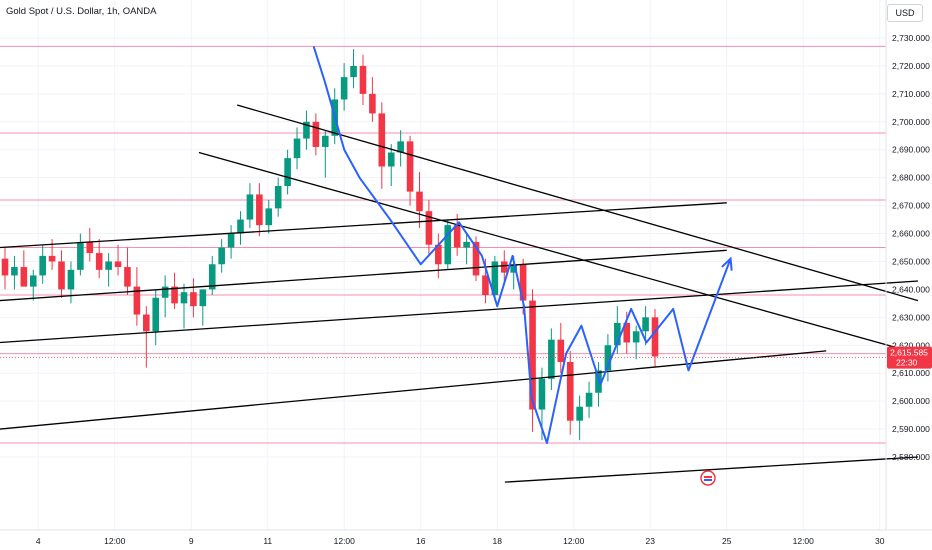  Describe the element at coordinates (911, 66) in the screenshot. I see `price-tick-label: 2,720.000` at that location.